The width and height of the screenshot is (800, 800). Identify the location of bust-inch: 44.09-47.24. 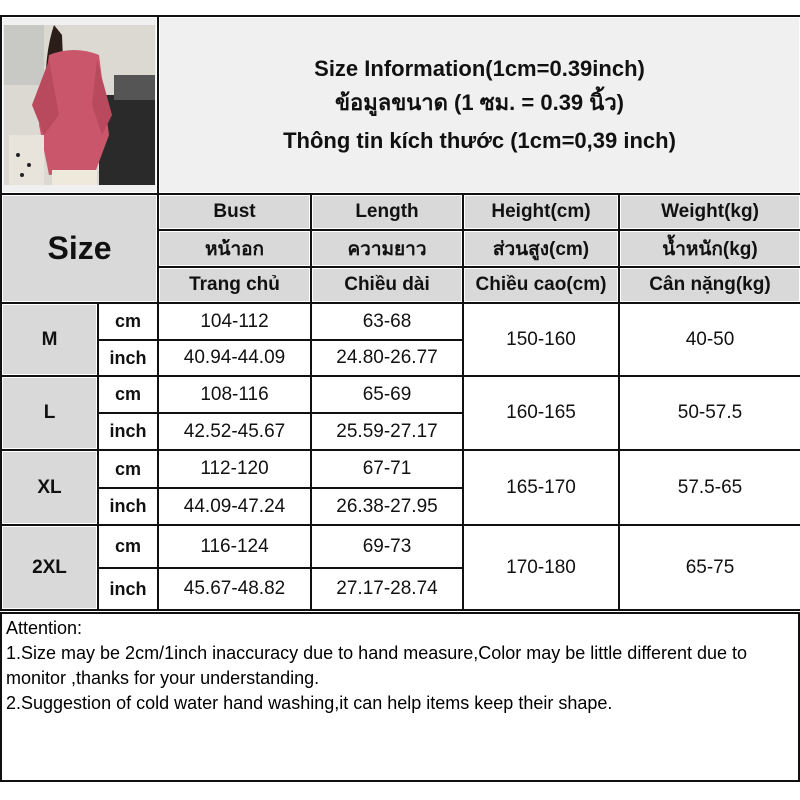
(234, 506).